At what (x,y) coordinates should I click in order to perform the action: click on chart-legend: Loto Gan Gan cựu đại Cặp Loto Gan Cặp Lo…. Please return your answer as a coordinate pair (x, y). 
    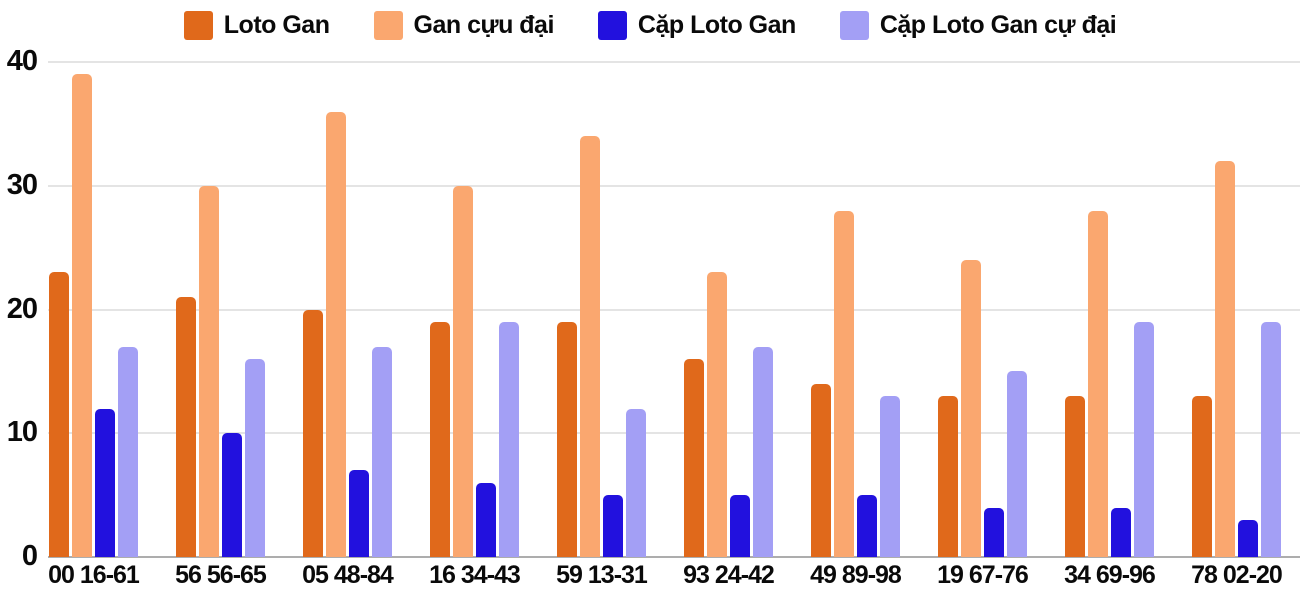
    Looking at the image, I should click on (650, 25).